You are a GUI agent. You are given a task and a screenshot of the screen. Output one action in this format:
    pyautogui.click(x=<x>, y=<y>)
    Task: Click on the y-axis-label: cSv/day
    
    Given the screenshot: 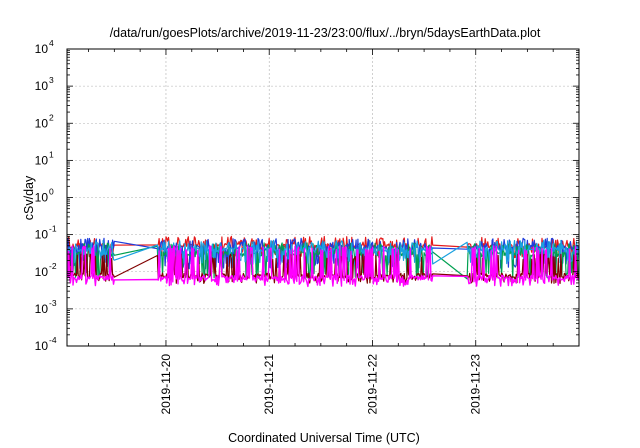 What is the action you would take?
    pyautogui.click(x=29, y=197)
    